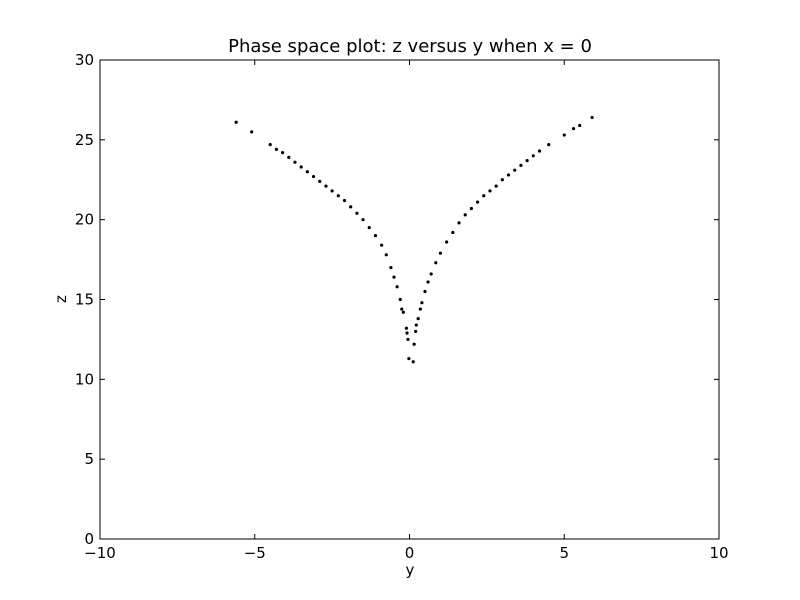 The width and height of the screenshot is (800, 600). What do you see at coordinates (84, 140) in the screenshot?
I see `y-tick-label: 25` at bounding box center [84, 140].